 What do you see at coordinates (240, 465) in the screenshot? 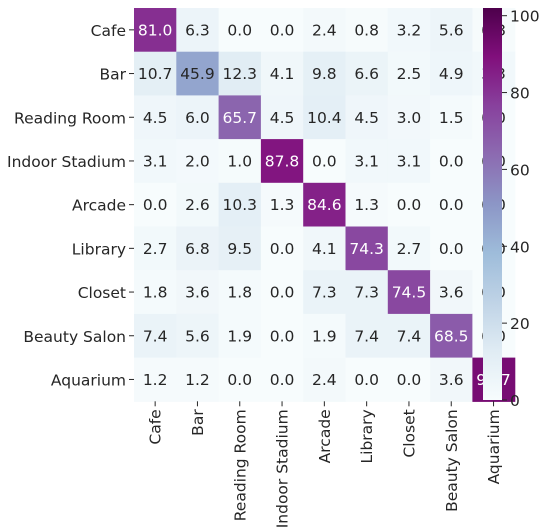
I see `column-label: Reading Room` at bounding box center [240, 465].